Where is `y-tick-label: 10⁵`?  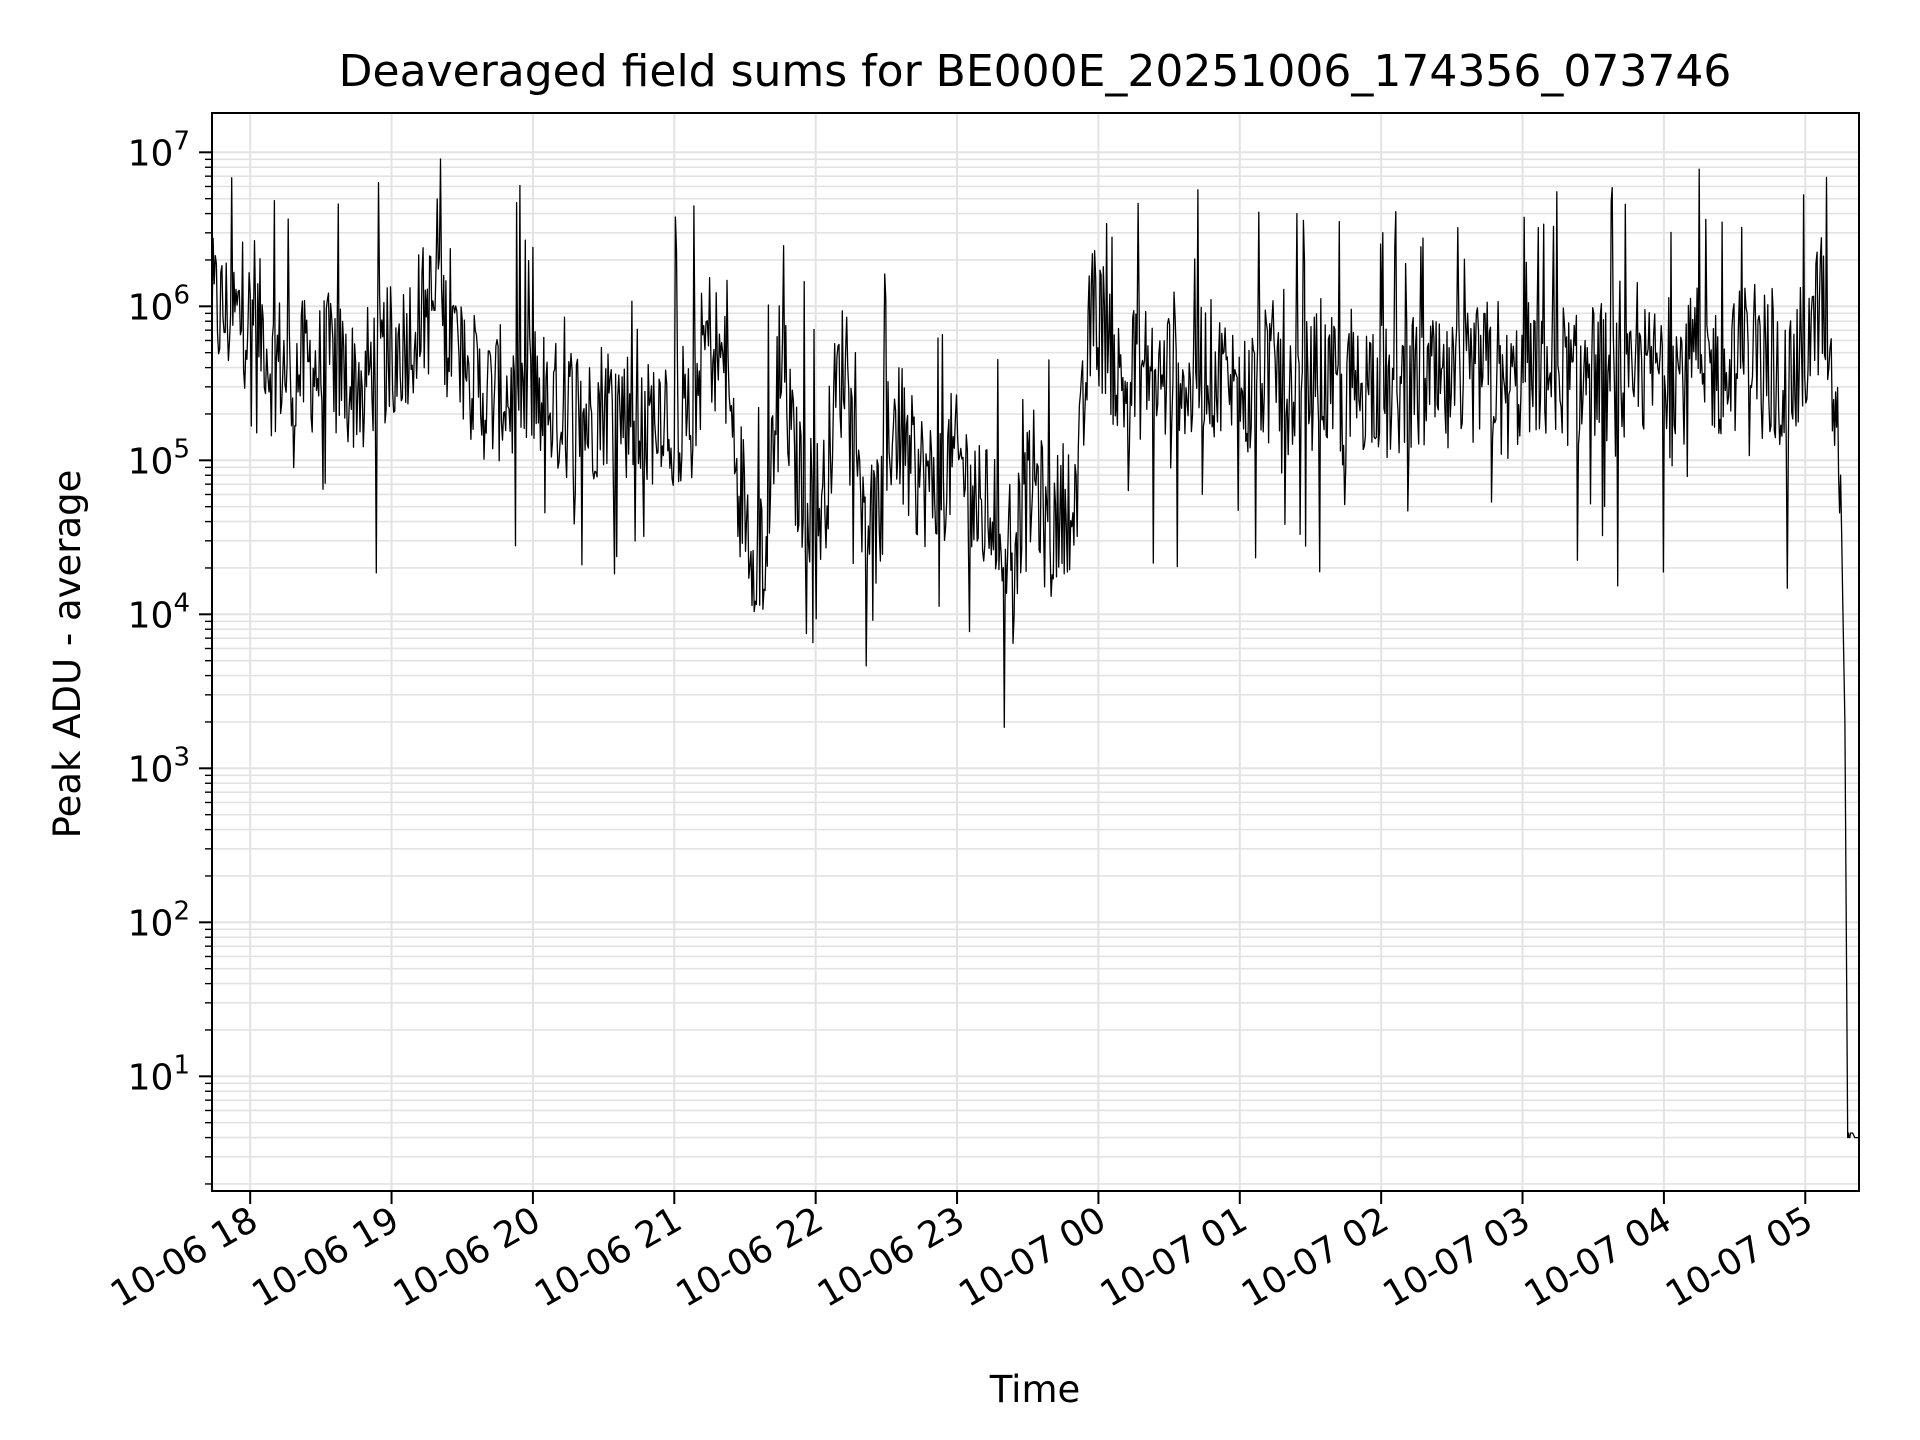
y-tick-label: 10⁵ is located at coordinates (159, 458).